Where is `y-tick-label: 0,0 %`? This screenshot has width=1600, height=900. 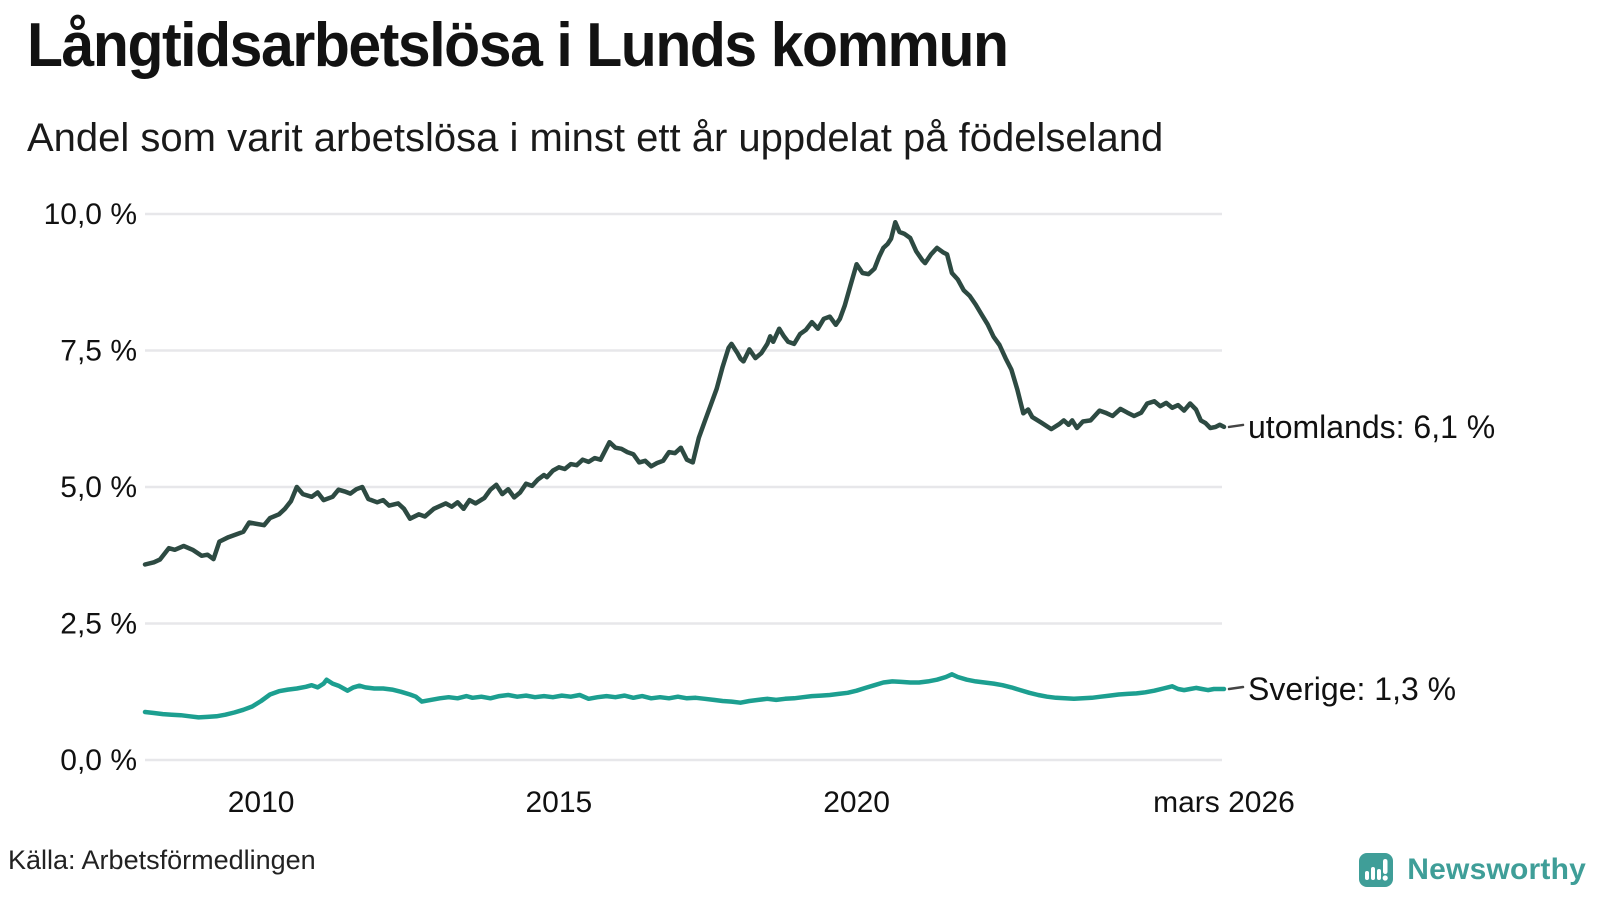
y-tick-label: 0,0 % is located at coordinates (98, 760).